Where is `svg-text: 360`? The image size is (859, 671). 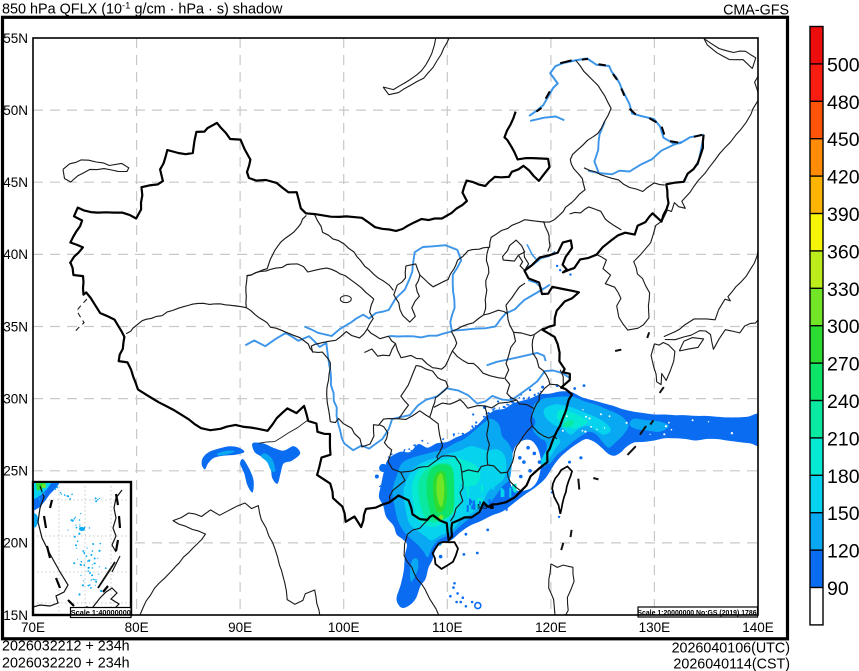 svg-text: 360 is located at coordinates (843, 252).